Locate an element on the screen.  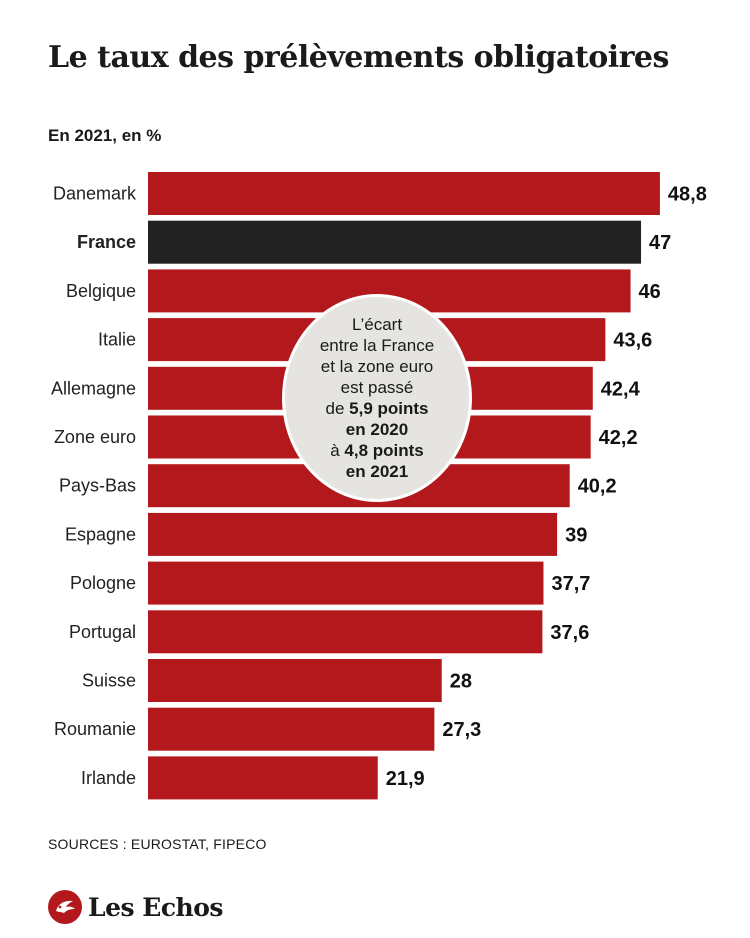
category-label: Roumanie is located at coordinates (95, 729).